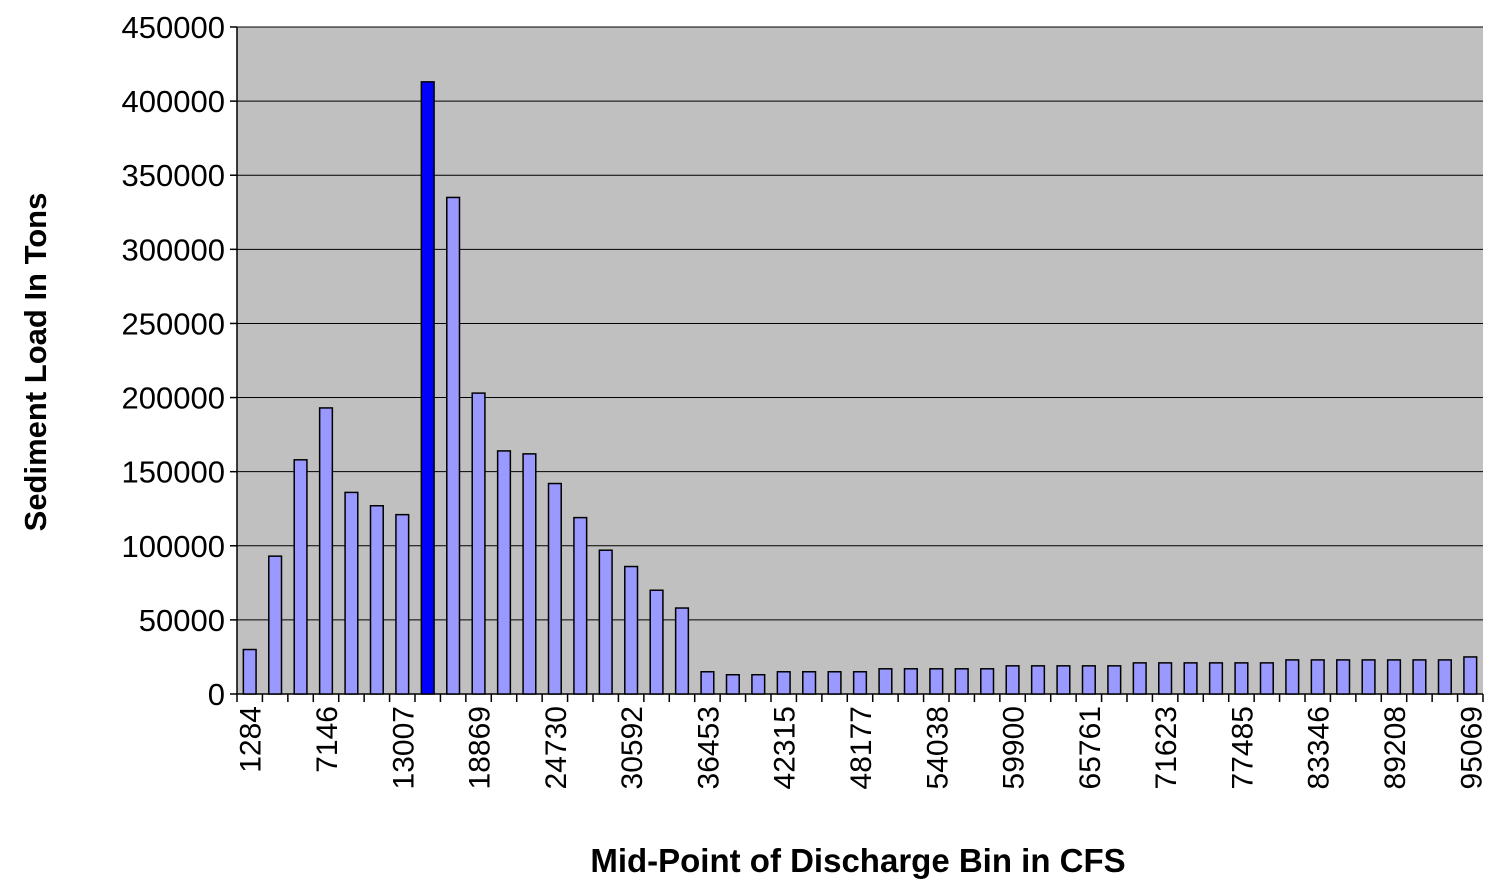 Image resolution: width=1491 pixels, height=890 pixels. What do you see at coordinates (173, 323) in the screenshot?
I see `y-tick-label: 250000` at bounding box center [173, 323].